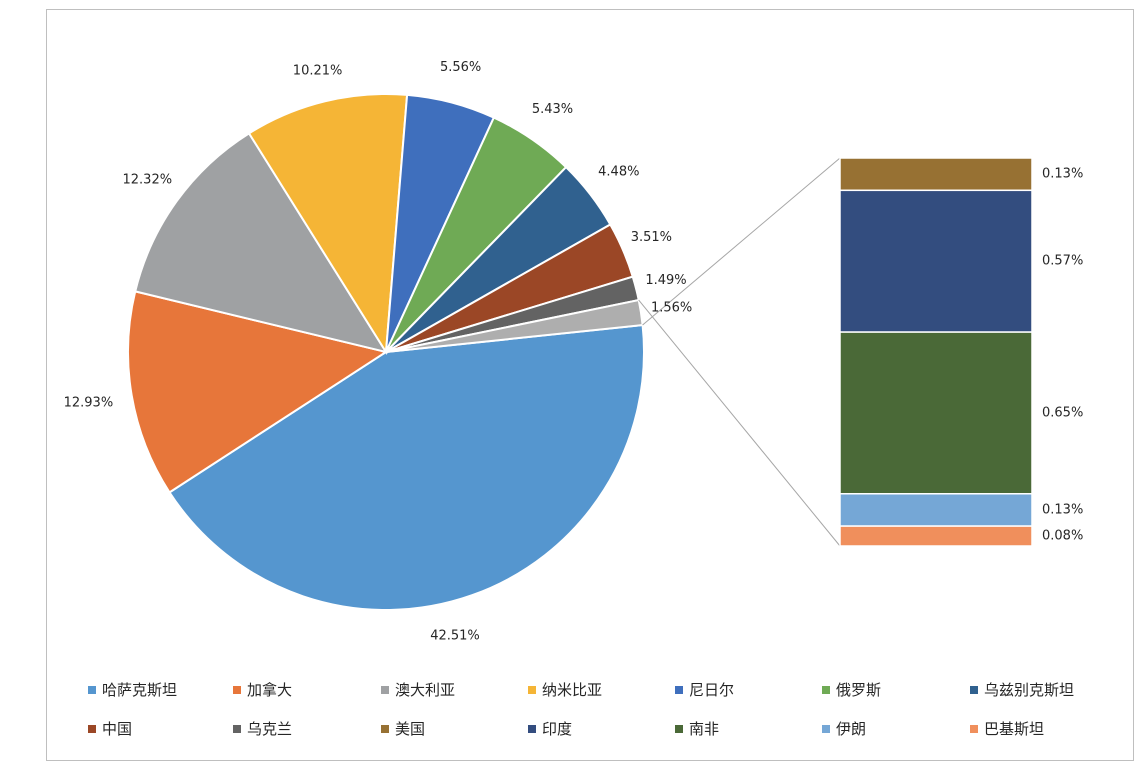 The height and width of the screenshot is (771, 1145). Describe the element at coordinates (665, 280) in the screenshot. I see `pie-label-9: 1.49%` at that location.